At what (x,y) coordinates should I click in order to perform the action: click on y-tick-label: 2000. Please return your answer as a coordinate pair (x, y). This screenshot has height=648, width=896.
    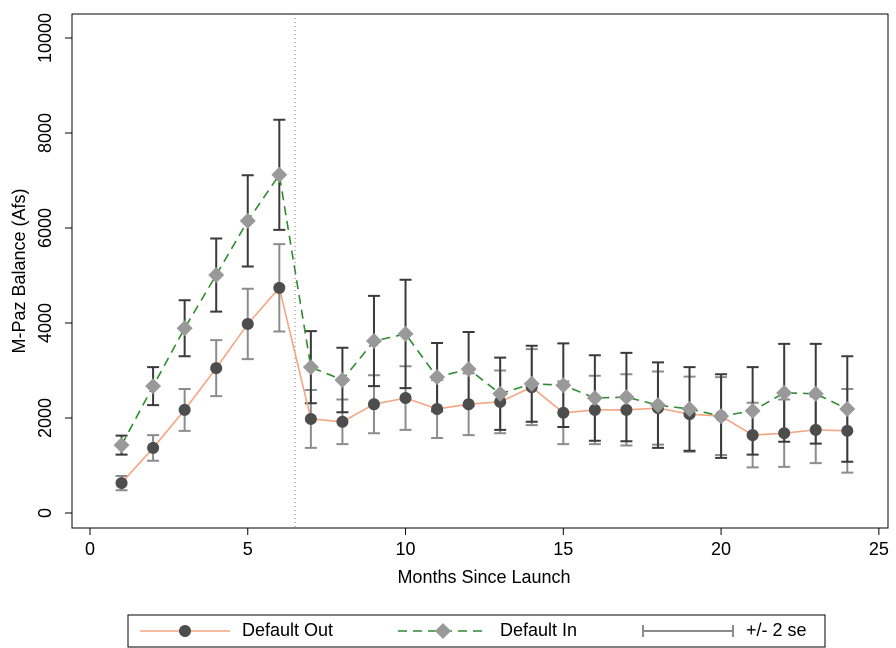
    Looking at the image, I should click on (45, 418).